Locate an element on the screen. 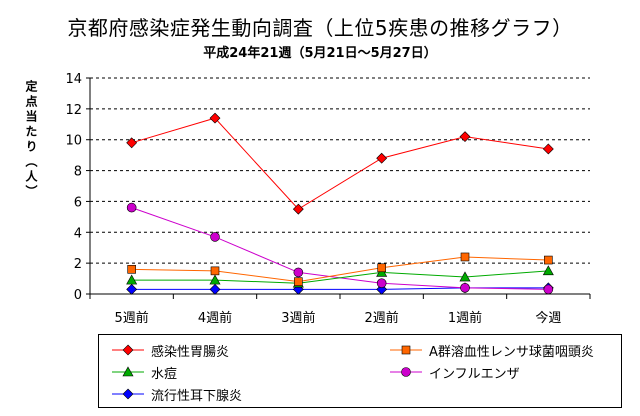 The width and height of the screenshot is (640, 416). y-tick-label: 10 is located at coordinates (73, 141).